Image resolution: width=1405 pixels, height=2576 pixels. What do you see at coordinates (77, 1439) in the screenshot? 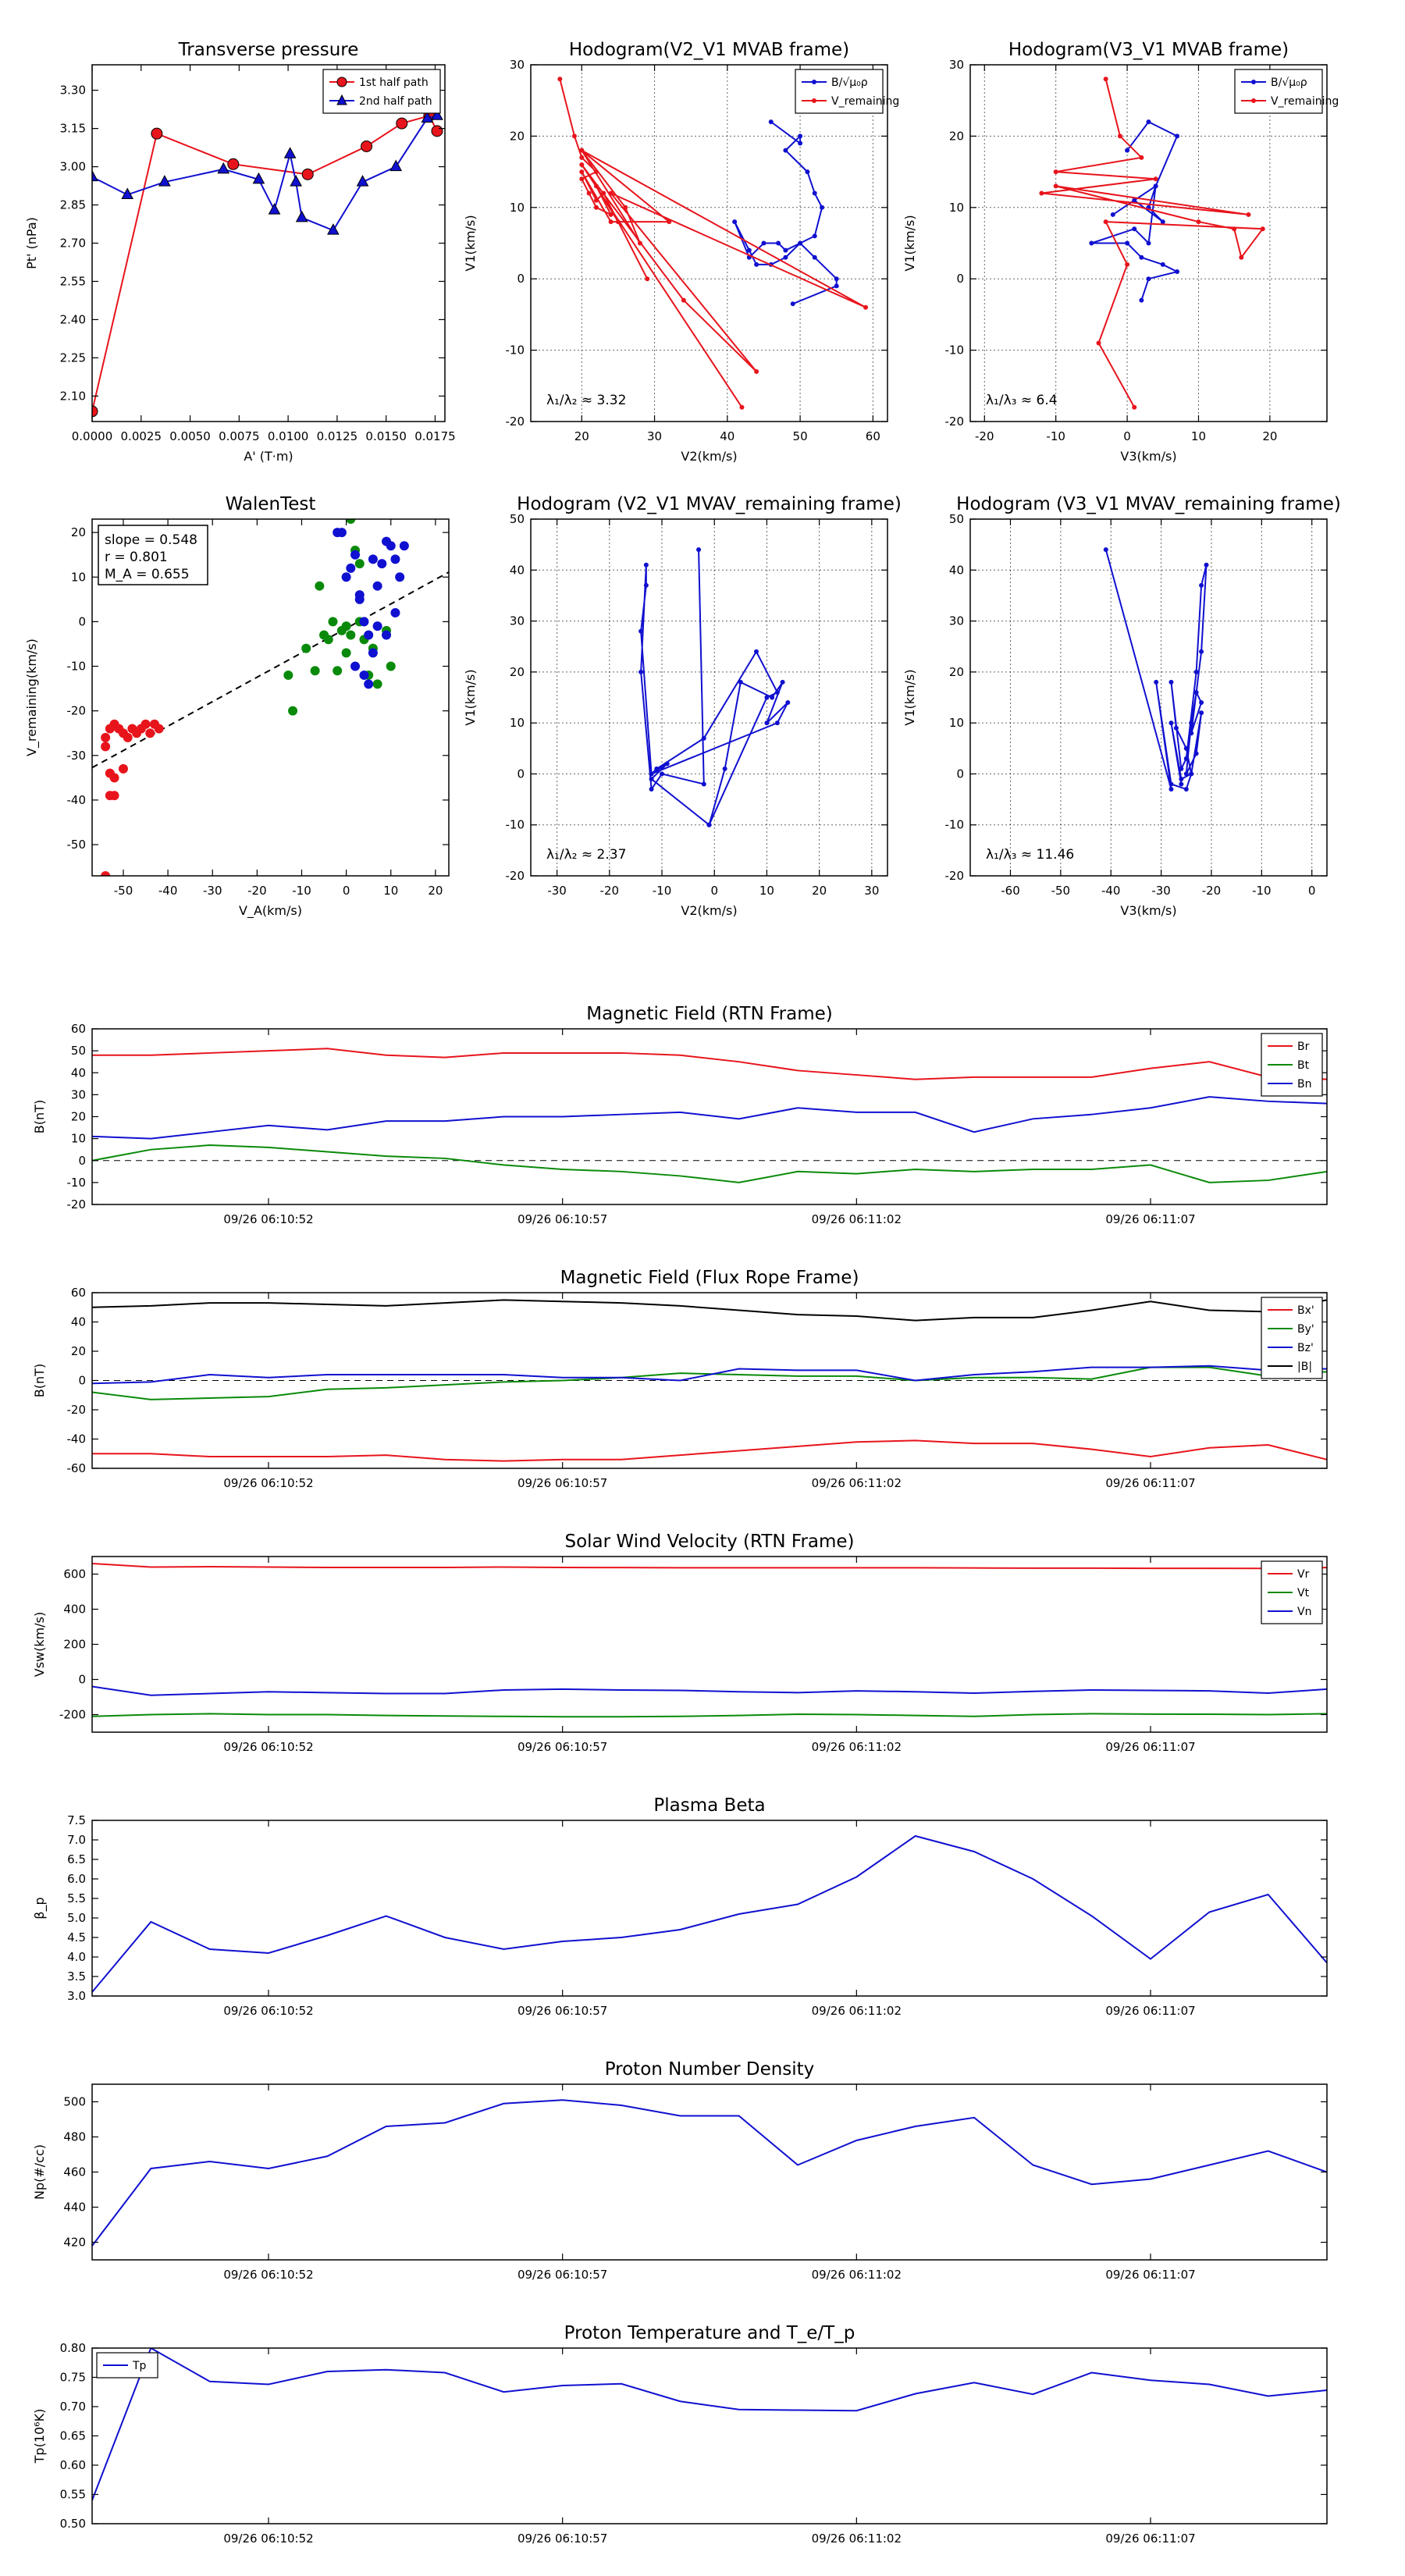
I see `y-tick-label: -40` at bounding box center [77, 1439].